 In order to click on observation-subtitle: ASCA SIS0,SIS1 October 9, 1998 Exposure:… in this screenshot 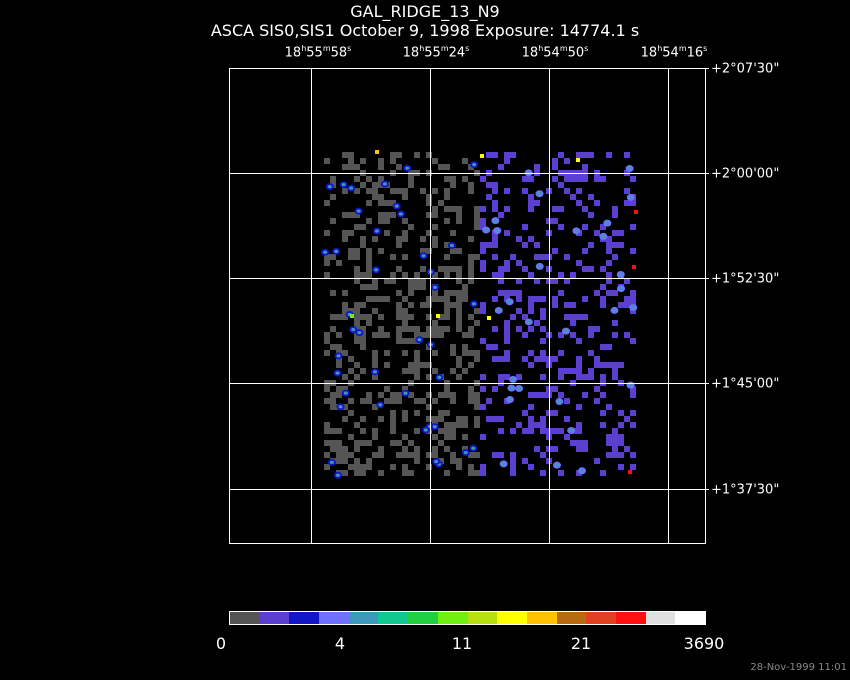, I will do `click(425, 30)`.